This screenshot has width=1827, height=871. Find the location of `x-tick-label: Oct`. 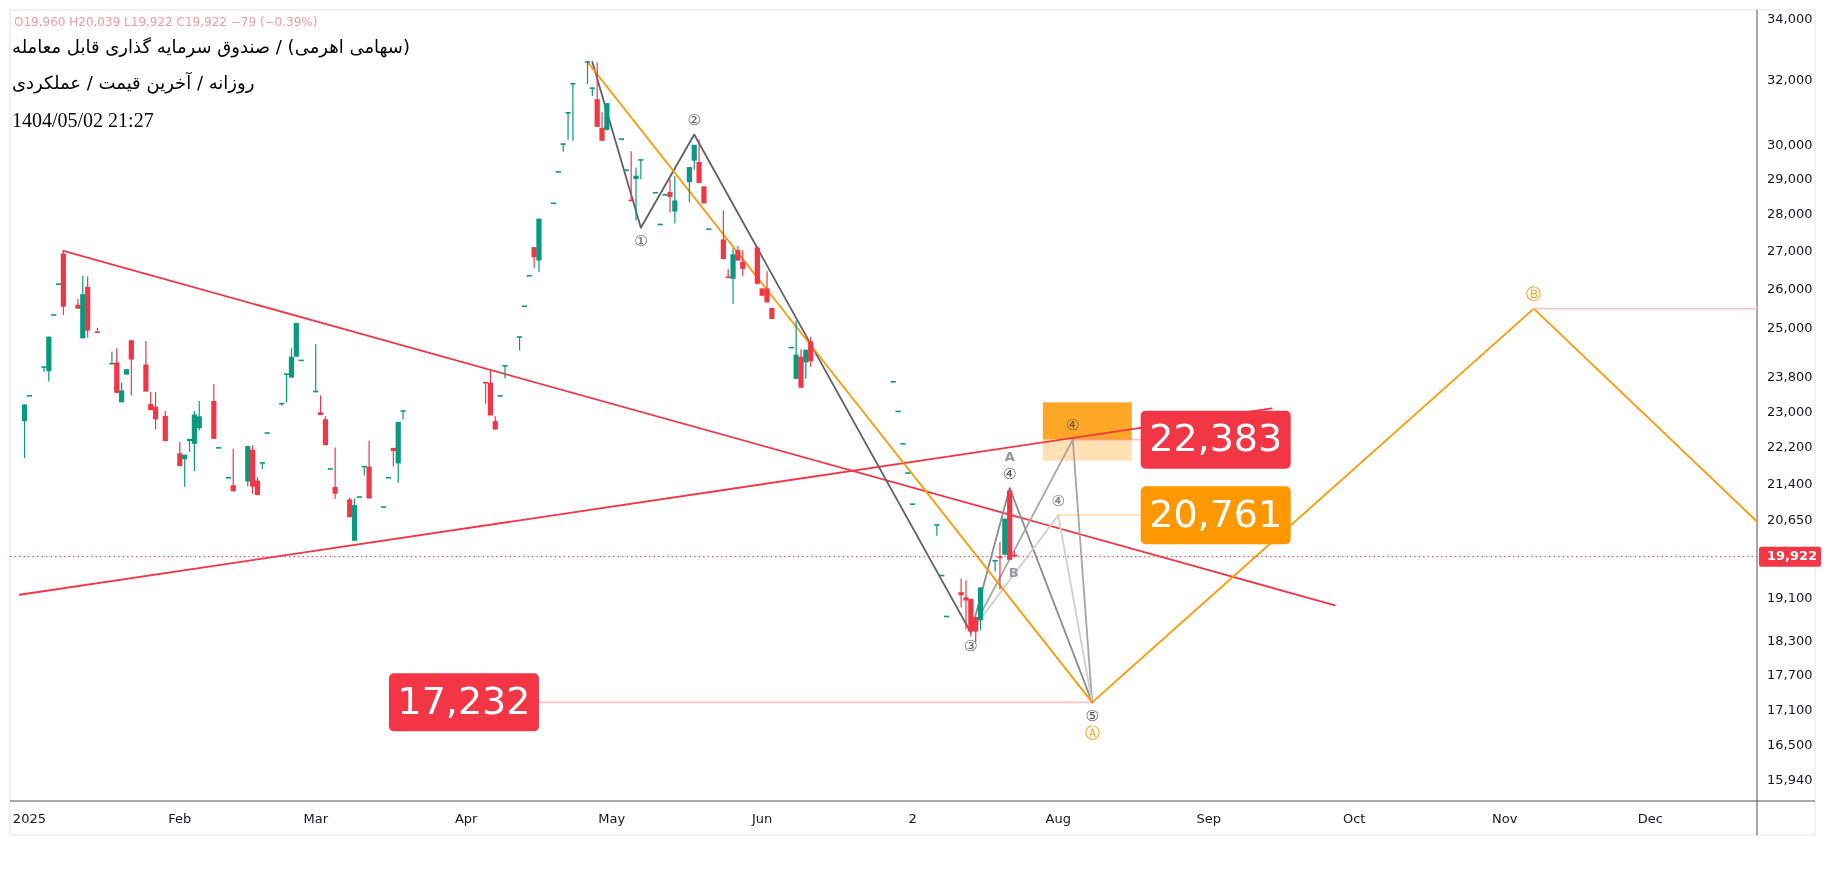

x-tick-label: Oct is located at coordinates (1354, 818).